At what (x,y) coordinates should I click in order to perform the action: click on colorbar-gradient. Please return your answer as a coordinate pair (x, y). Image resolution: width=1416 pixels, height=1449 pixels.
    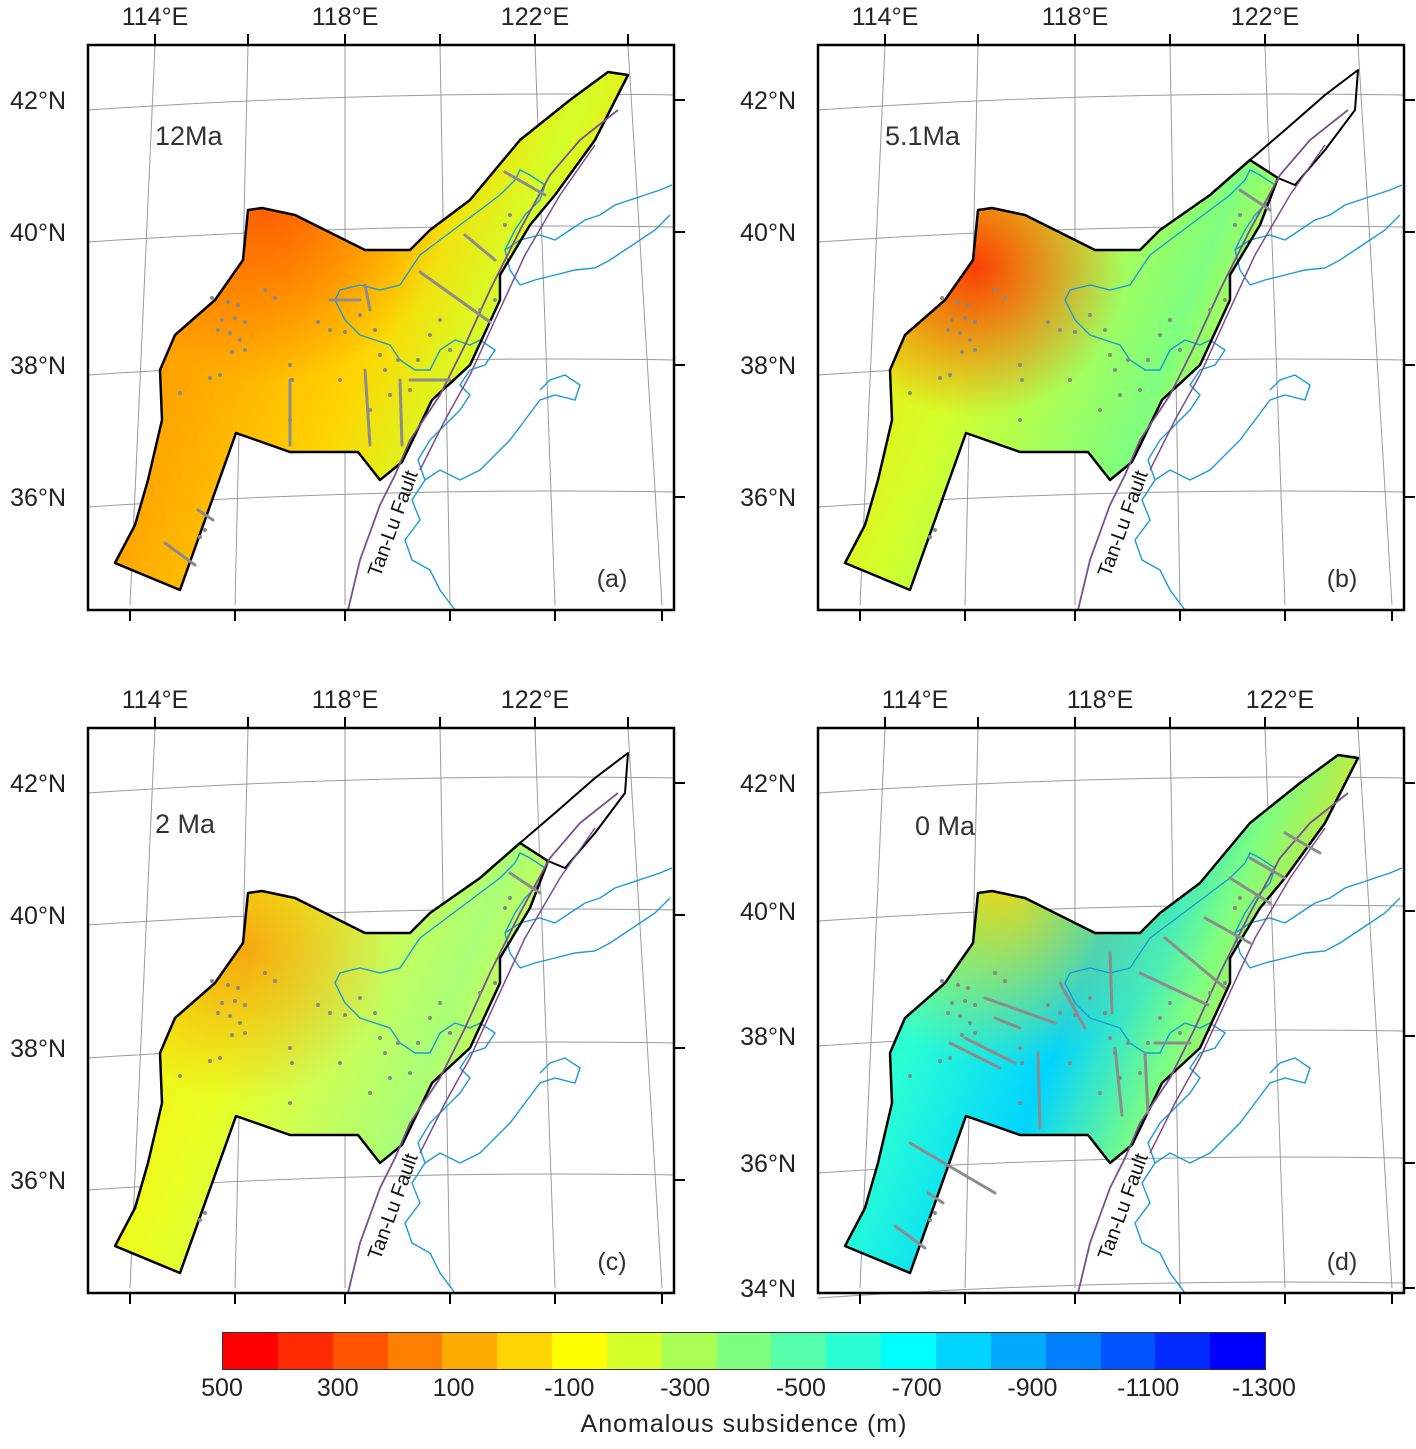
    Looking at the image, I should click on (744, 1351).